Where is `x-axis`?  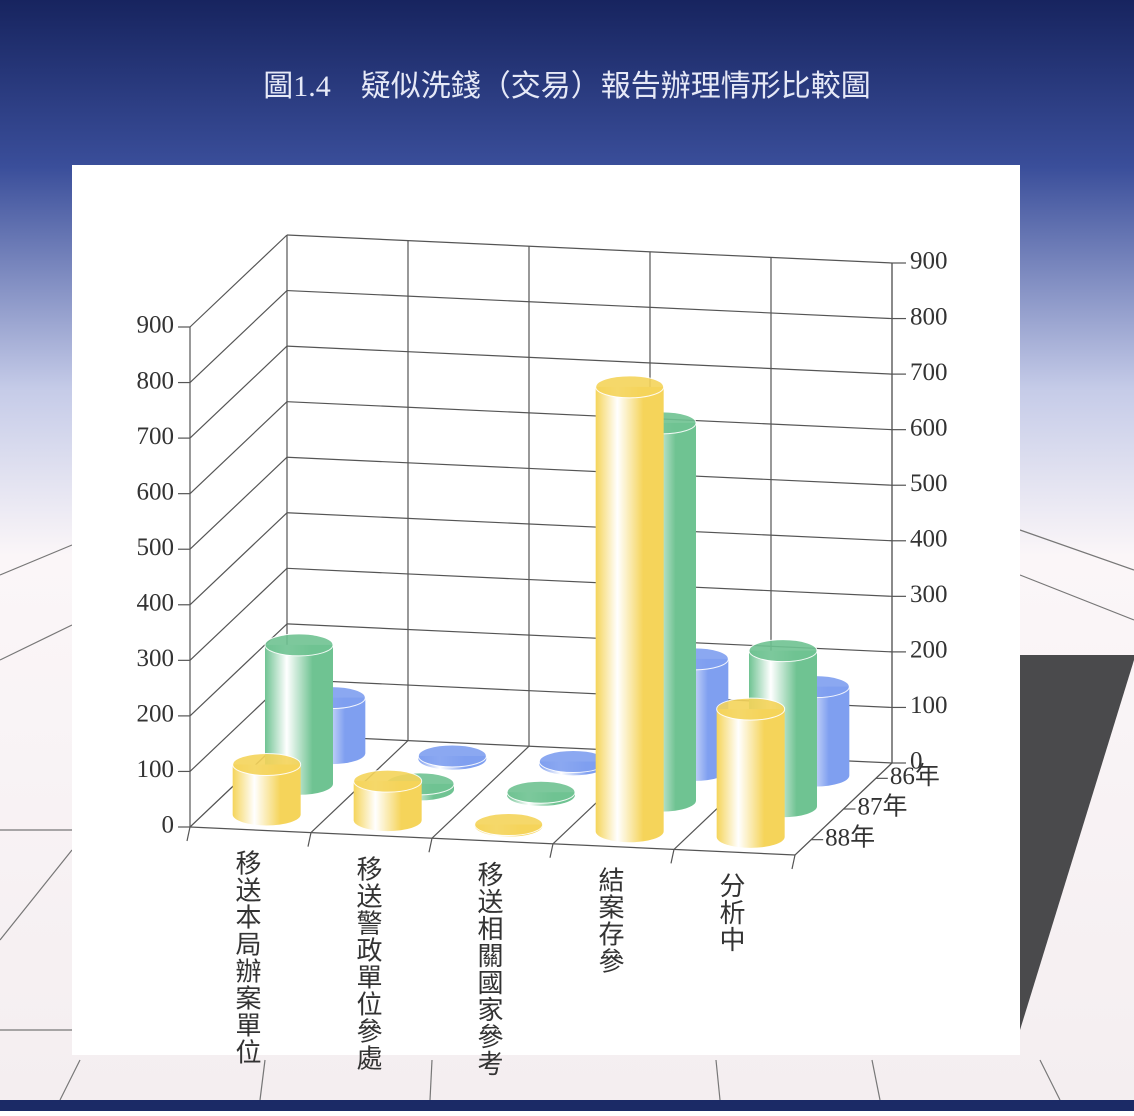 x-axis is located at coordinates (492, 841).